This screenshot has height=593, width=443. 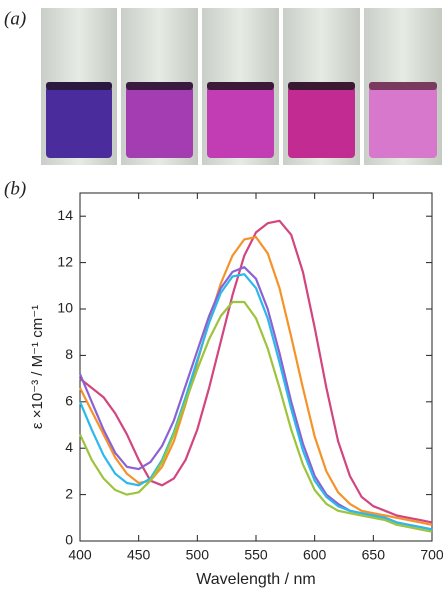 I want to click on x-tick-label: 650, so click(x=374, y=555).